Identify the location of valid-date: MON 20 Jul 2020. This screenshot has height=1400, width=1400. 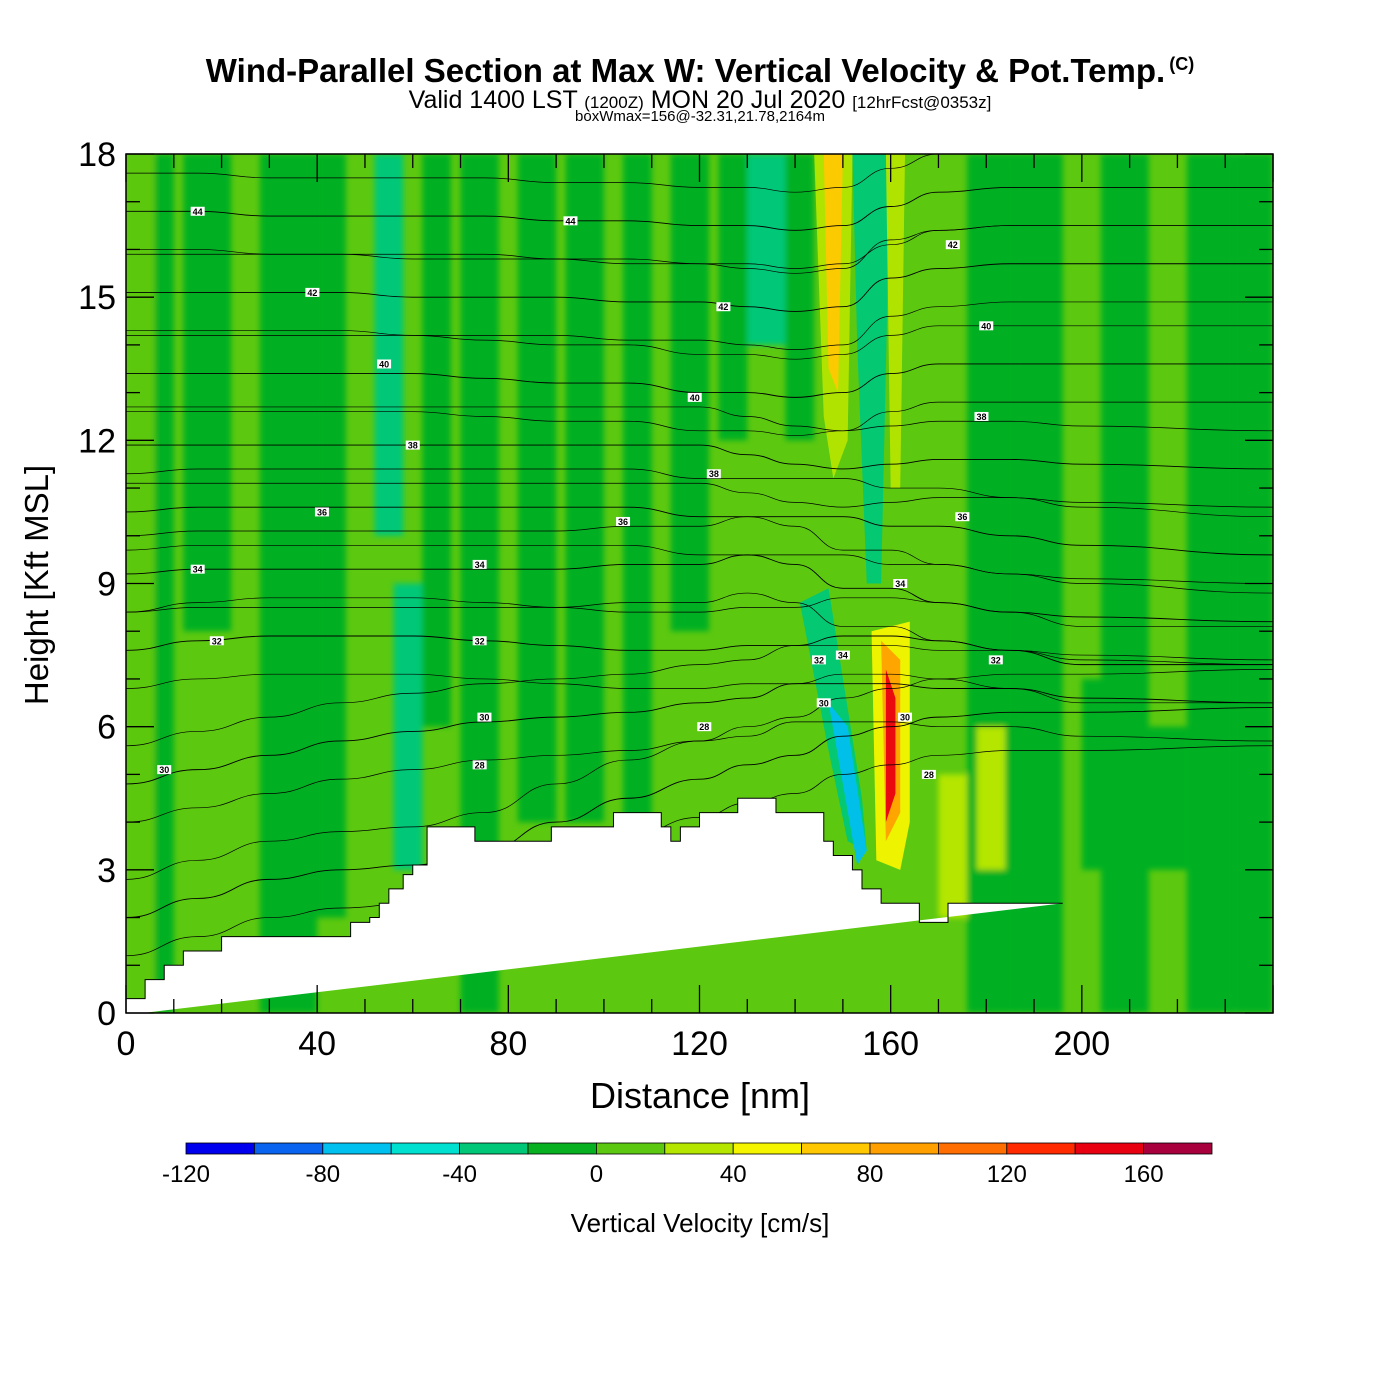
(748, 100).